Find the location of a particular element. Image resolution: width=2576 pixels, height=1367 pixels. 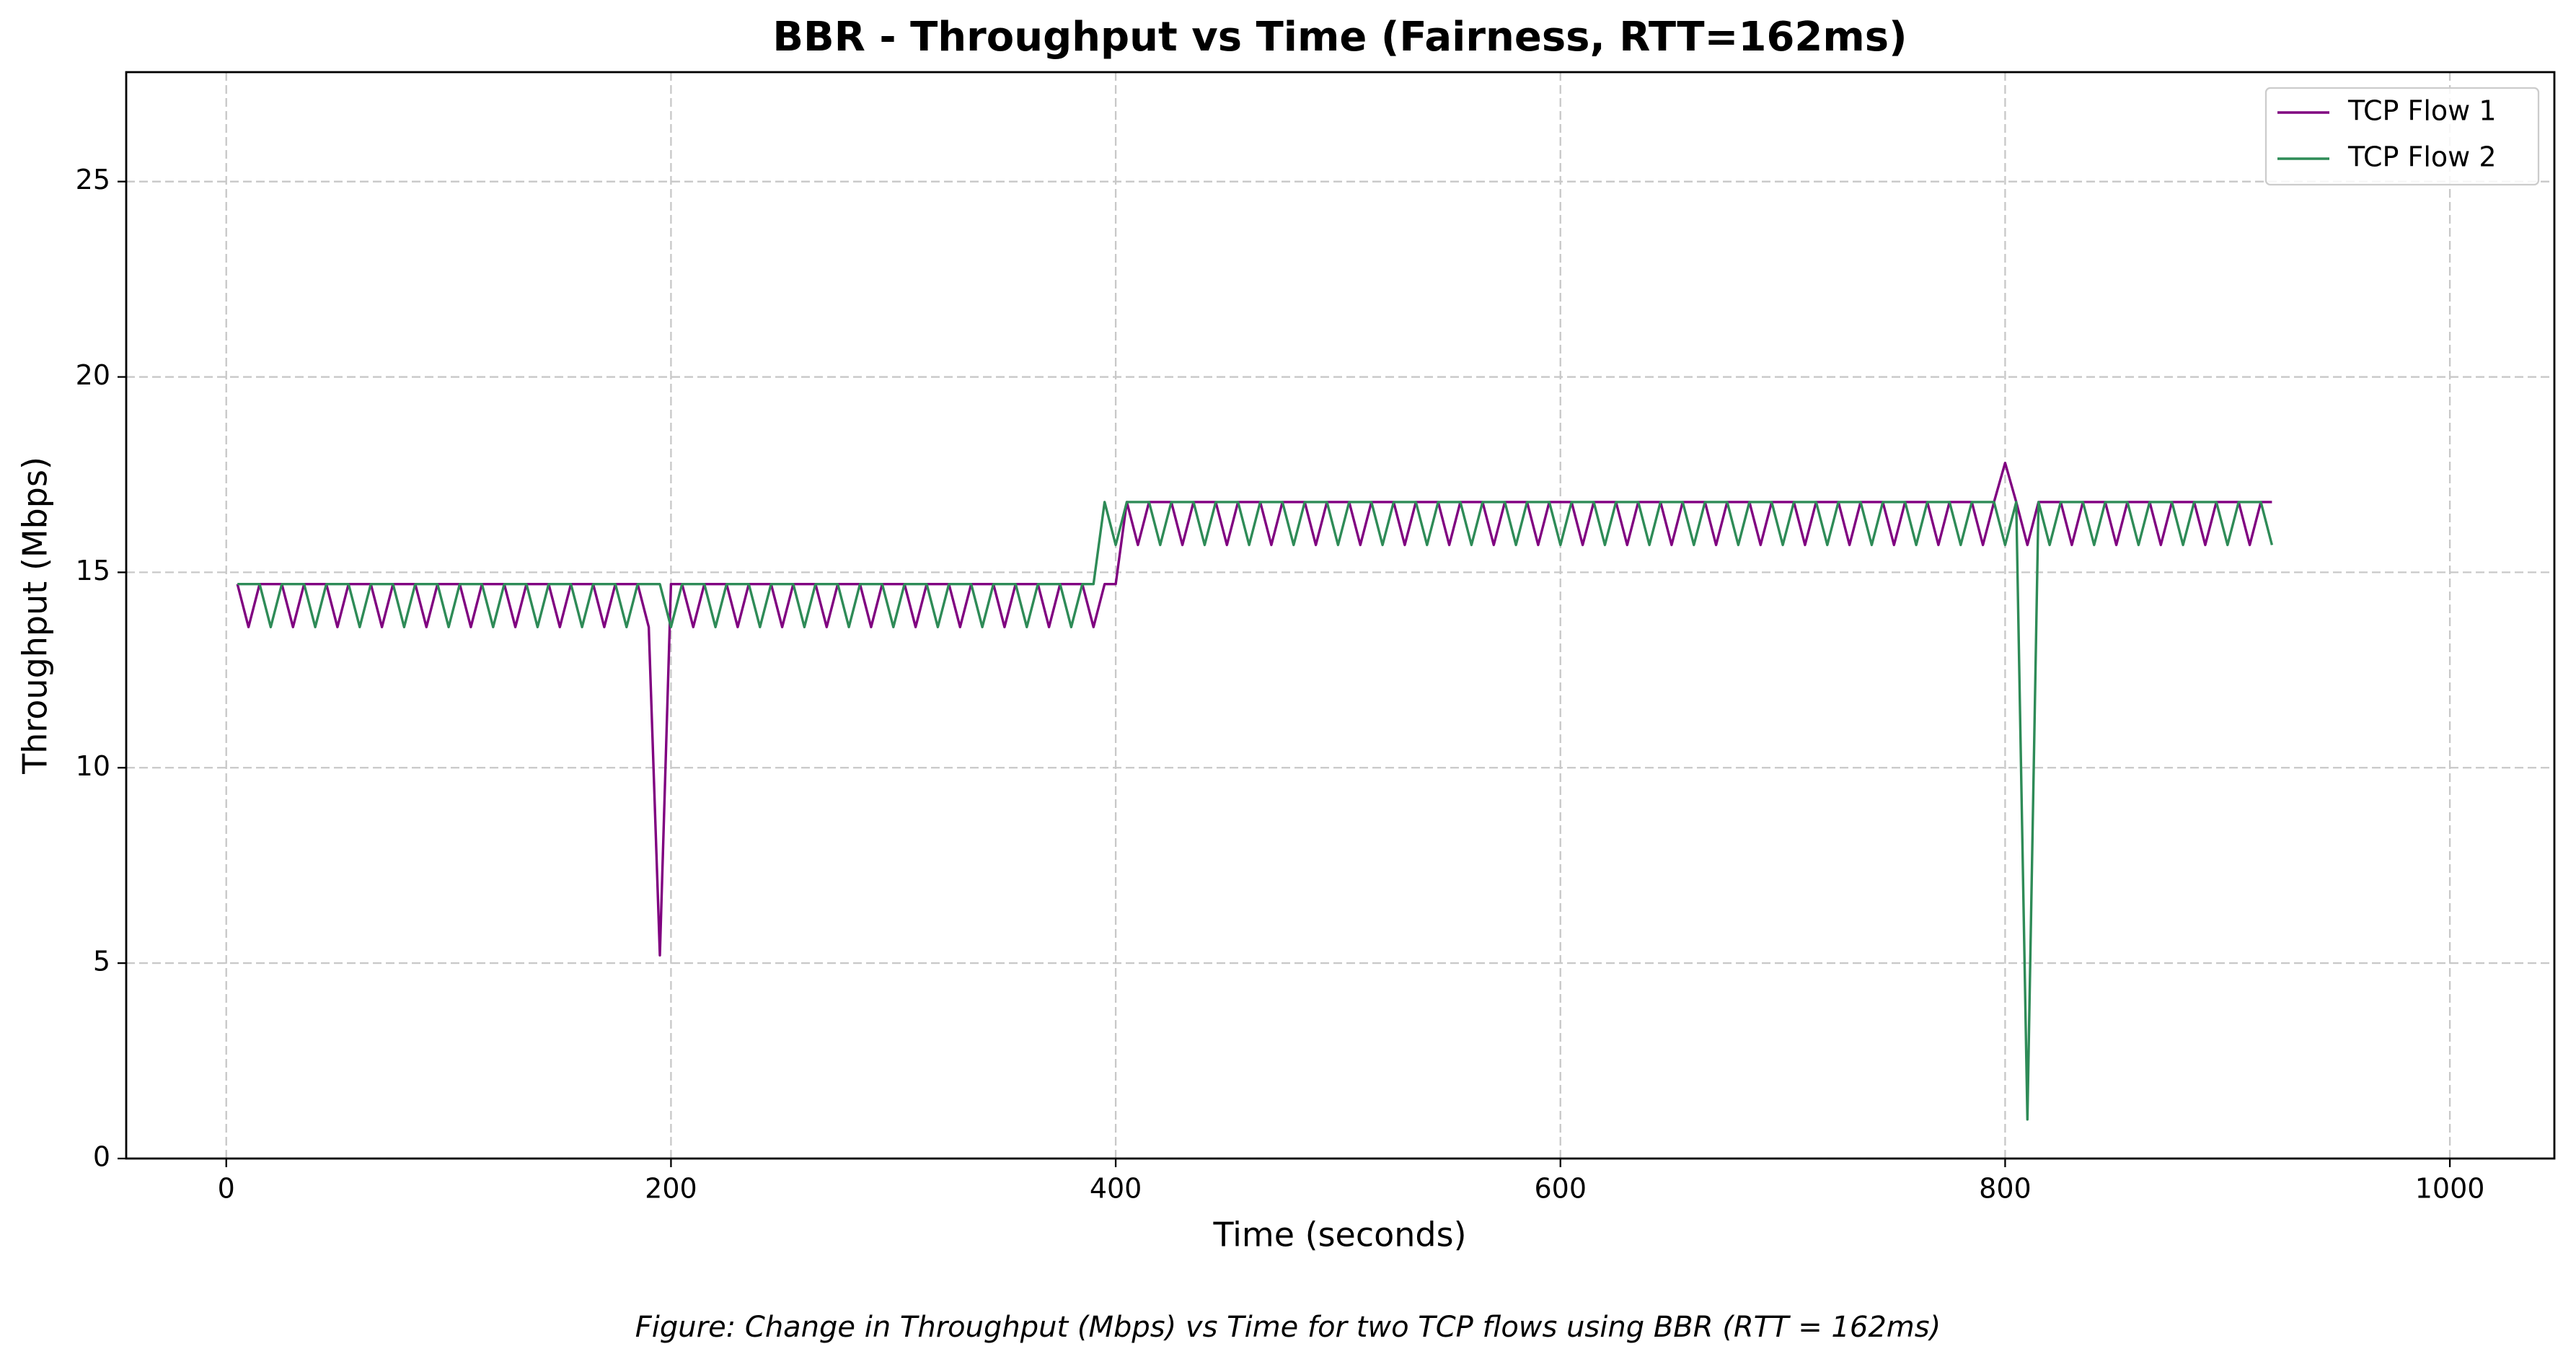

y-tick-label: 15 is located at coordinates (93, 570).